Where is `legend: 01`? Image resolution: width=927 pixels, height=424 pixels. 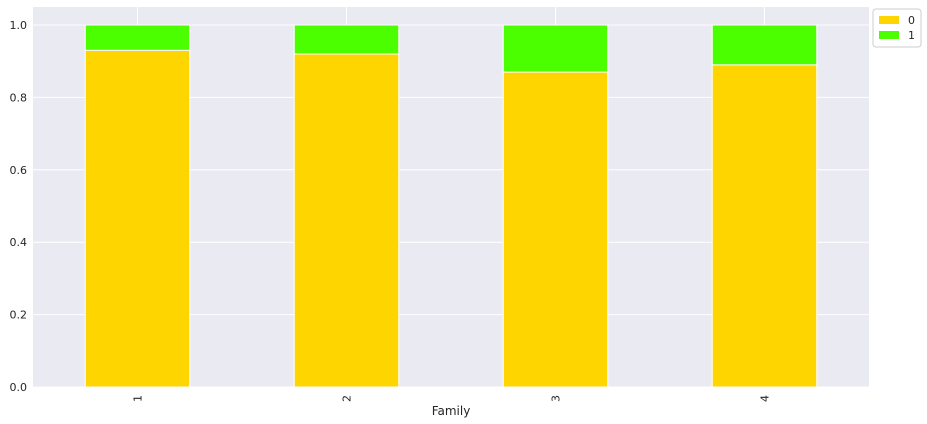
legend: 01 is located at coordinates (897, 28).